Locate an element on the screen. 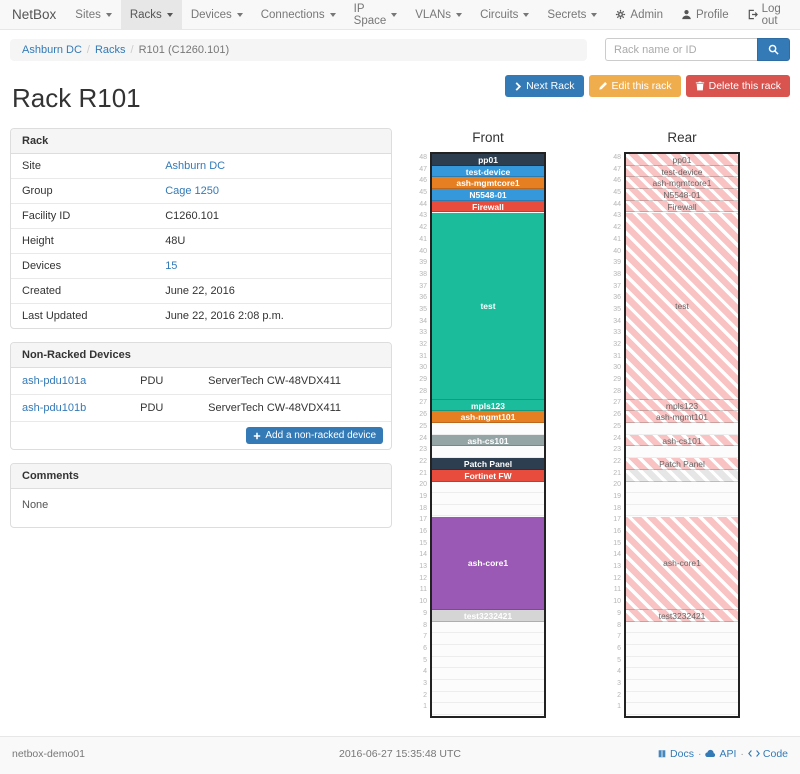  next-rack-button: Next Rack is located at coordinates (544, 86).